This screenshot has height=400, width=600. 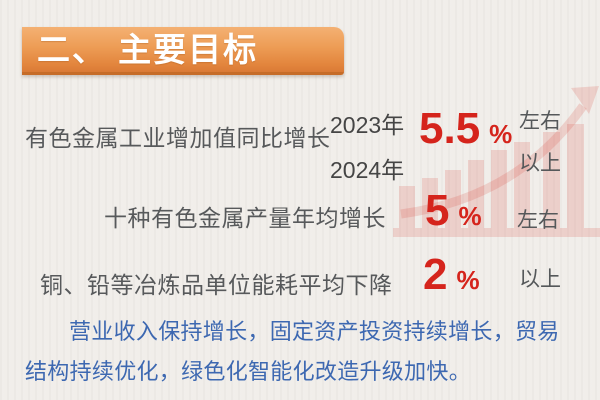 What do you see at coordinates (540, 163) in the screenshot?
I see `goal-1-qualifier-2024: 以上` at bounding box center [540, 163].